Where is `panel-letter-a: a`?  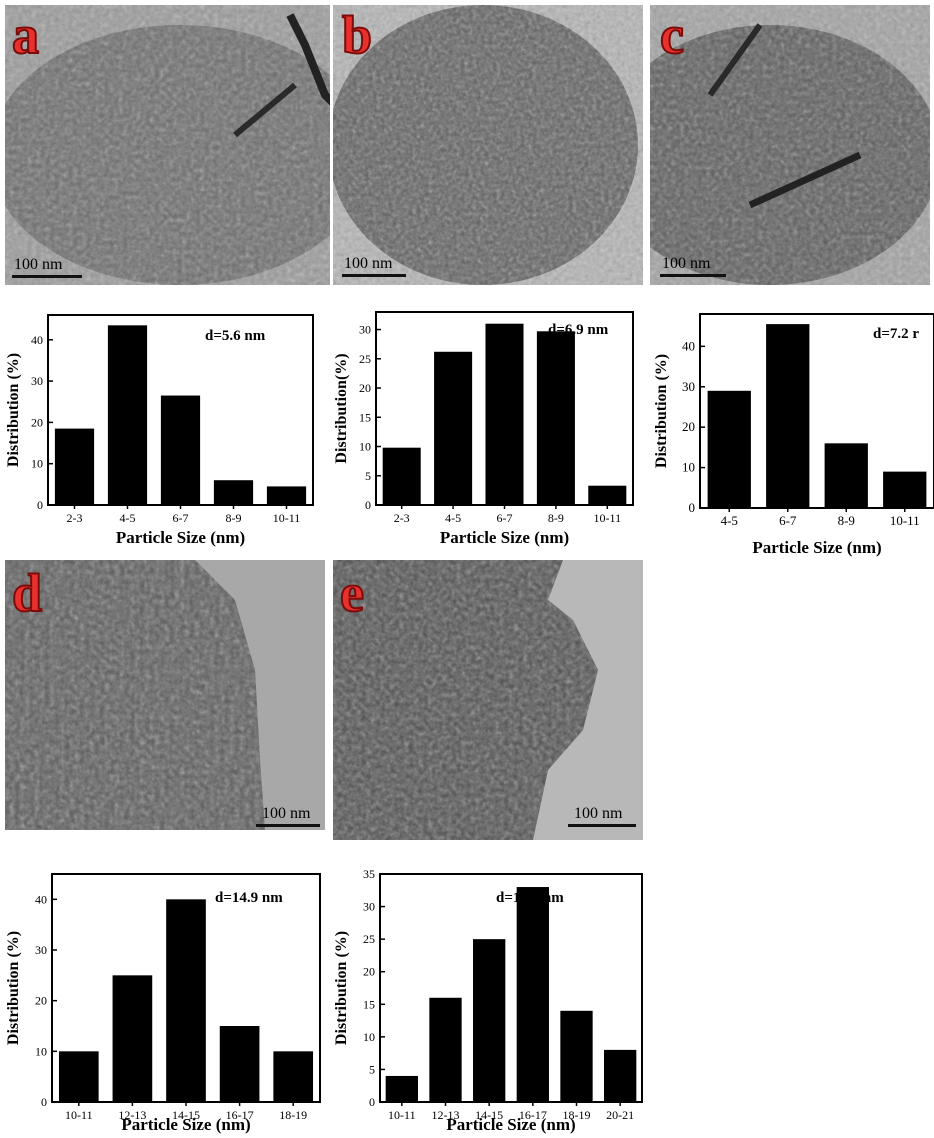 panel-letter-a: a is located at coordinates (25, 35).